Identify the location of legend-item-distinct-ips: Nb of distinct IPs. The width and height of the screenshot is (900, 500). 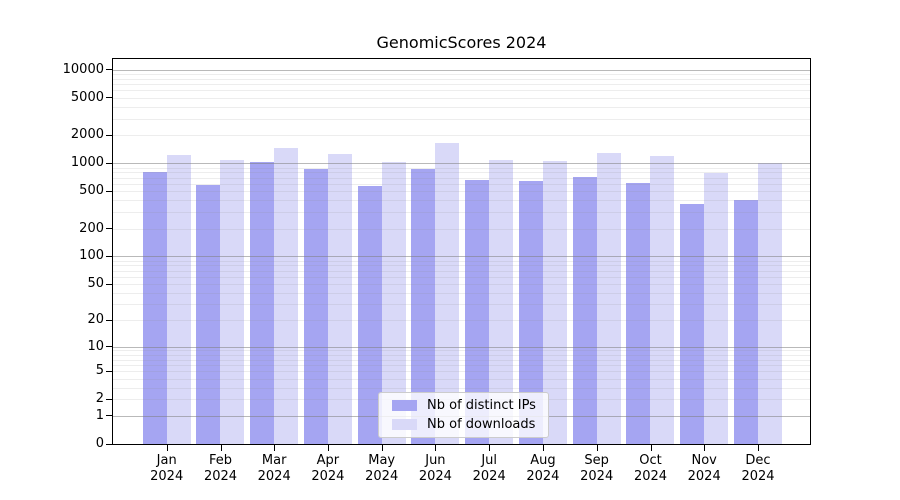
(463, 405).